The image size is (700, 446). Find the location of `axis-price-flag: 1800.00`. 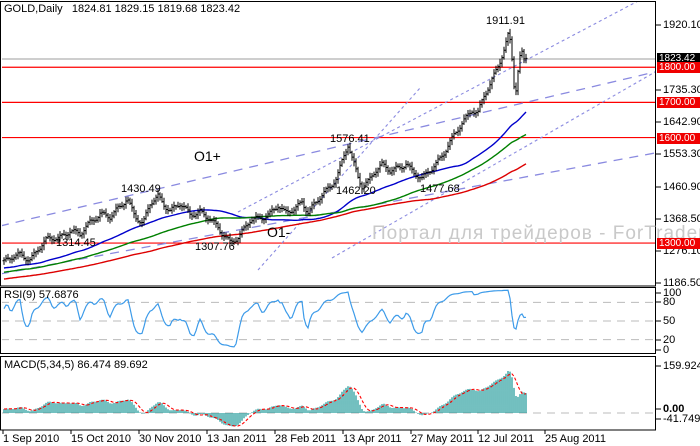

axis-price-flag: 1800.00 is located at coordinates (678, 67).